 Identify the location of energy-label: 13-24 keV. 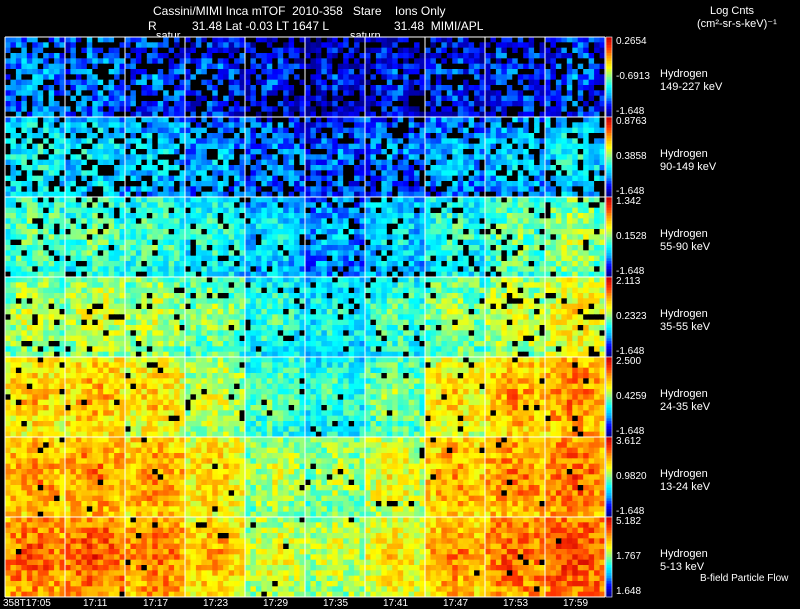
(685, 487).